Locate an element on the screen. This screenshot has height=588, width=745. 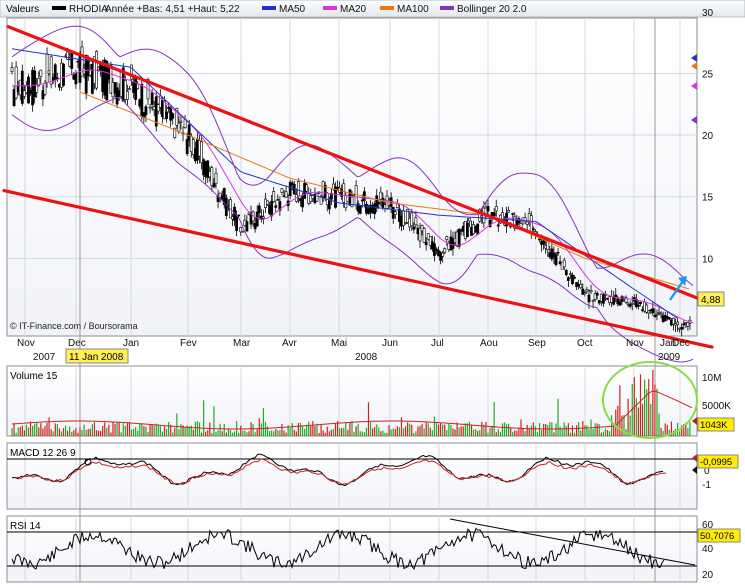
x-month-label: Oct is located at coordinates (585, 343).